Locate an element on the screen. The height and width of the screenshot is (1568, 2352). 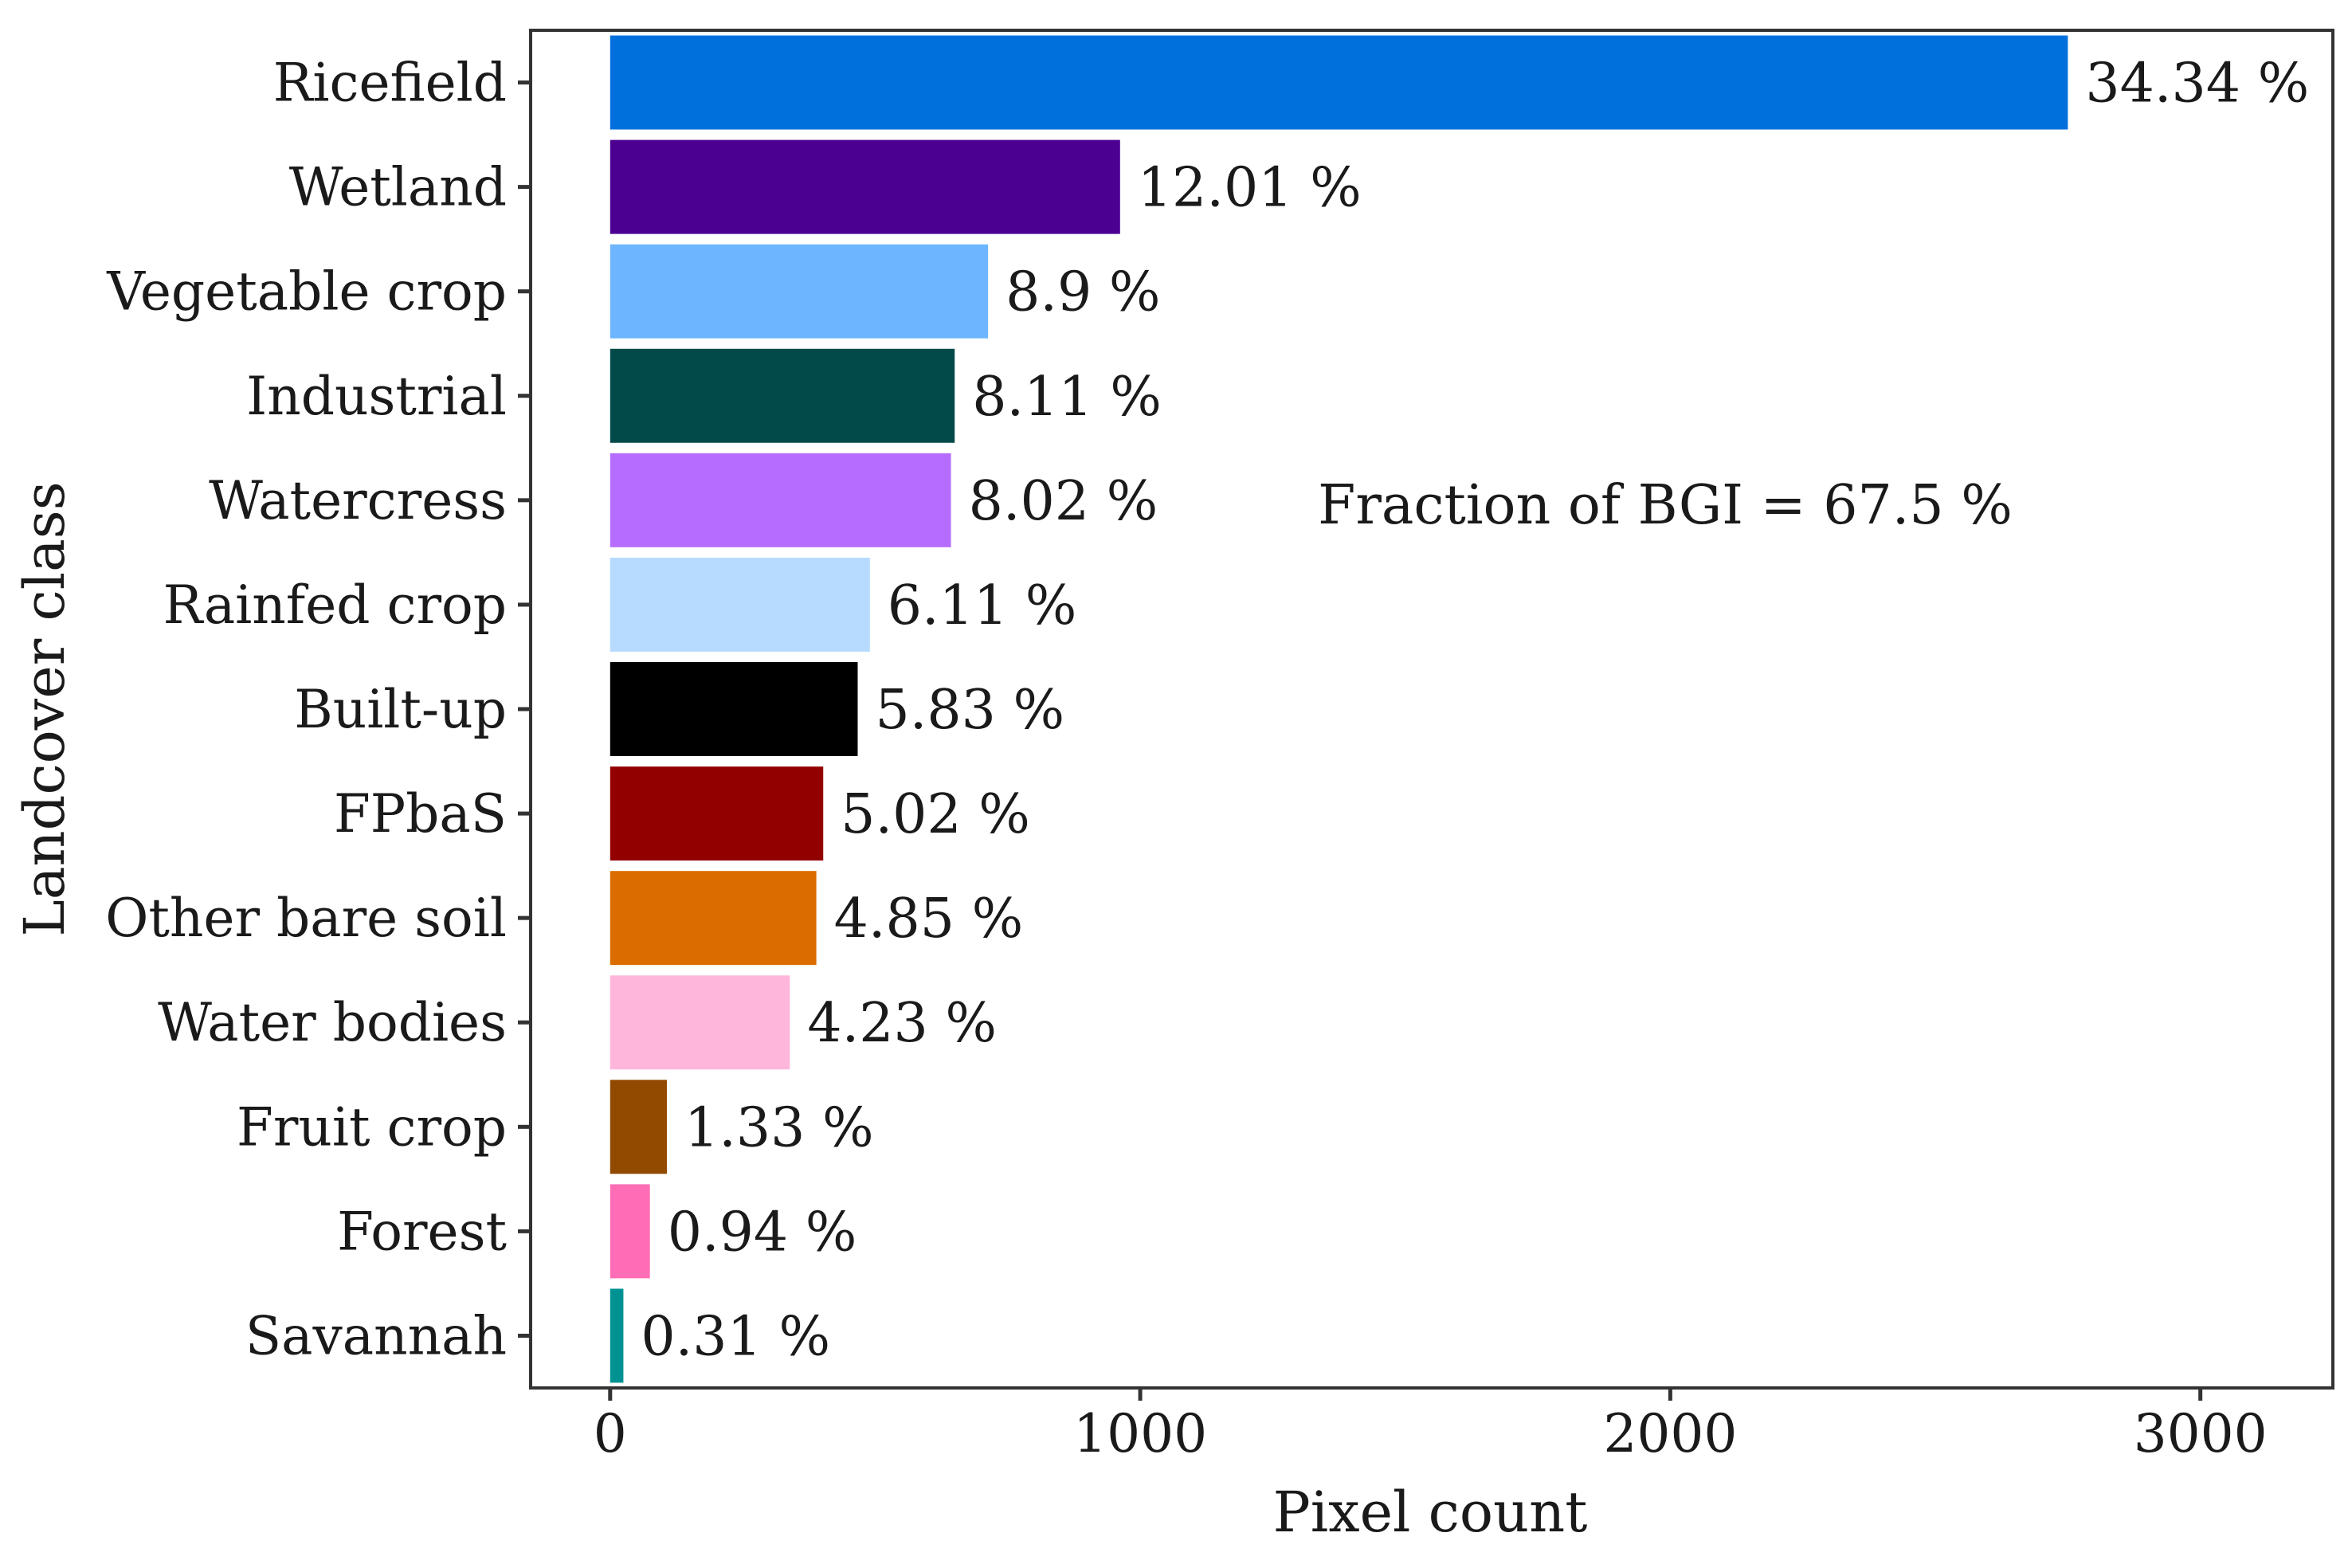
bar-value-label-1: 12.01 % is located at coordinates (1250, 188).